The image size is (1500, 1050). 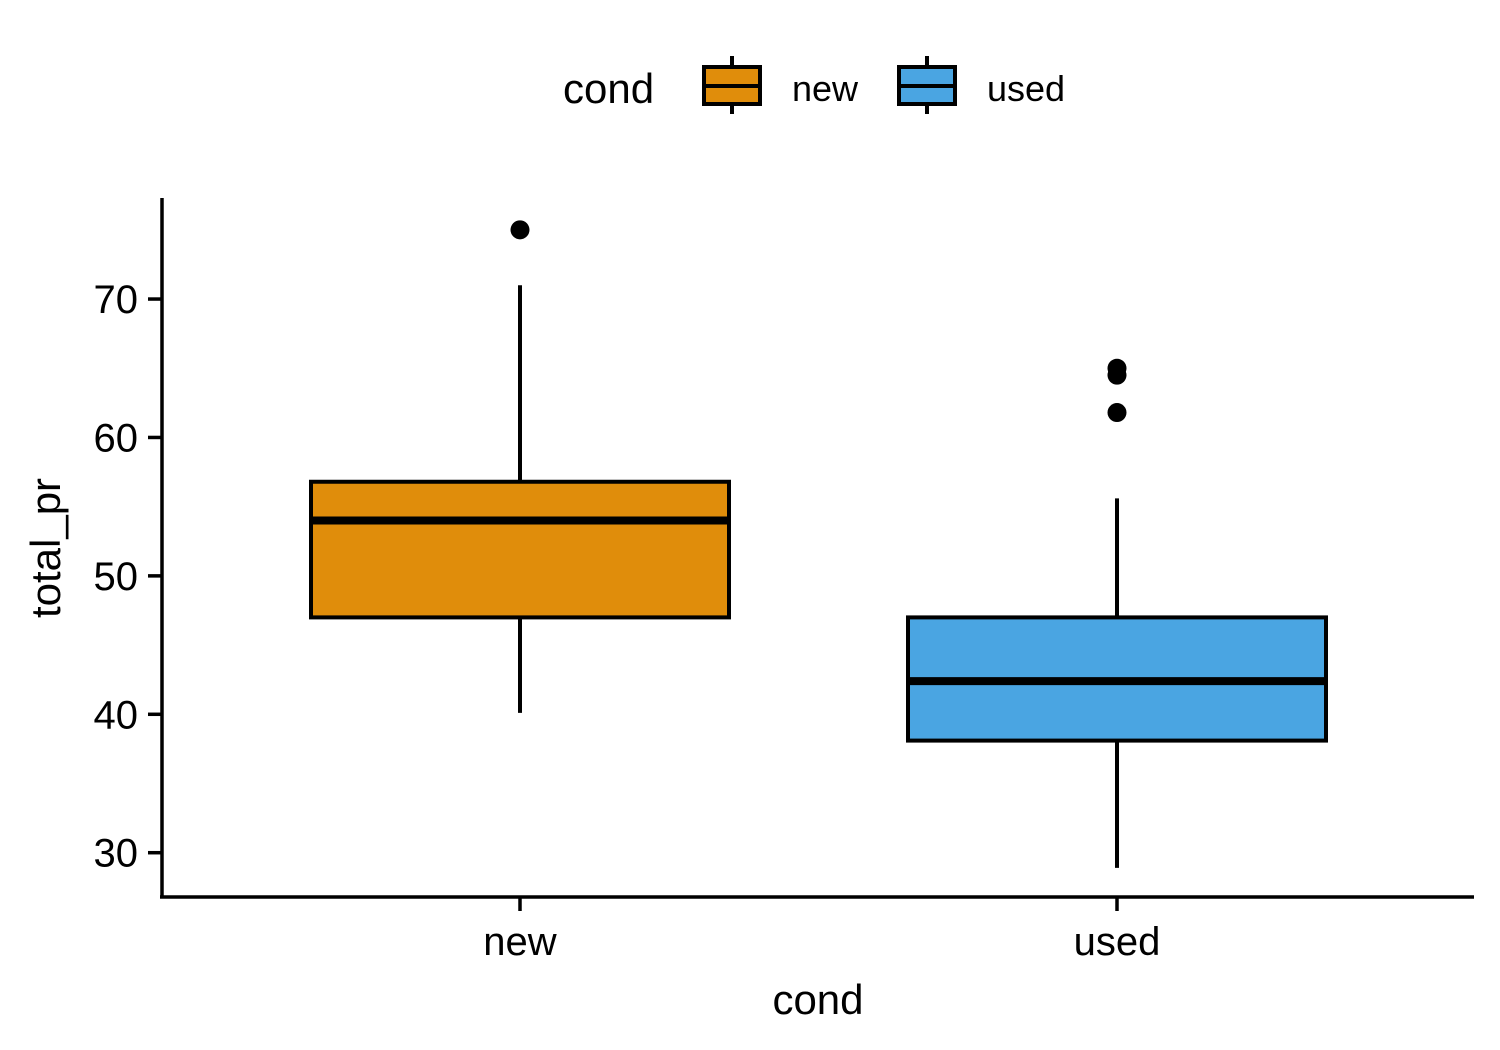 I want to click on legend-key-new, so click(x=732, y=85).